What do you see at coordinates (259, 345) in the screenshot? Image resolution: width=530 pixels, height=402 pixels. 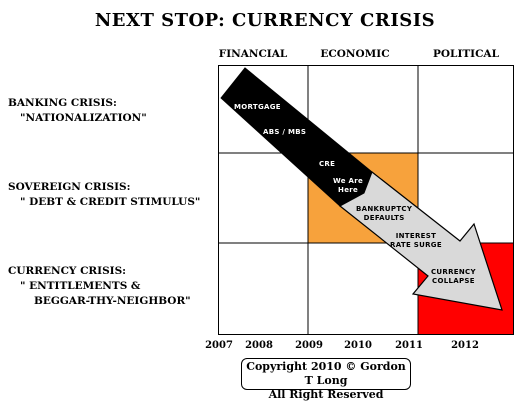 I see `year-label: 2008` at bounding box center [259, 345].